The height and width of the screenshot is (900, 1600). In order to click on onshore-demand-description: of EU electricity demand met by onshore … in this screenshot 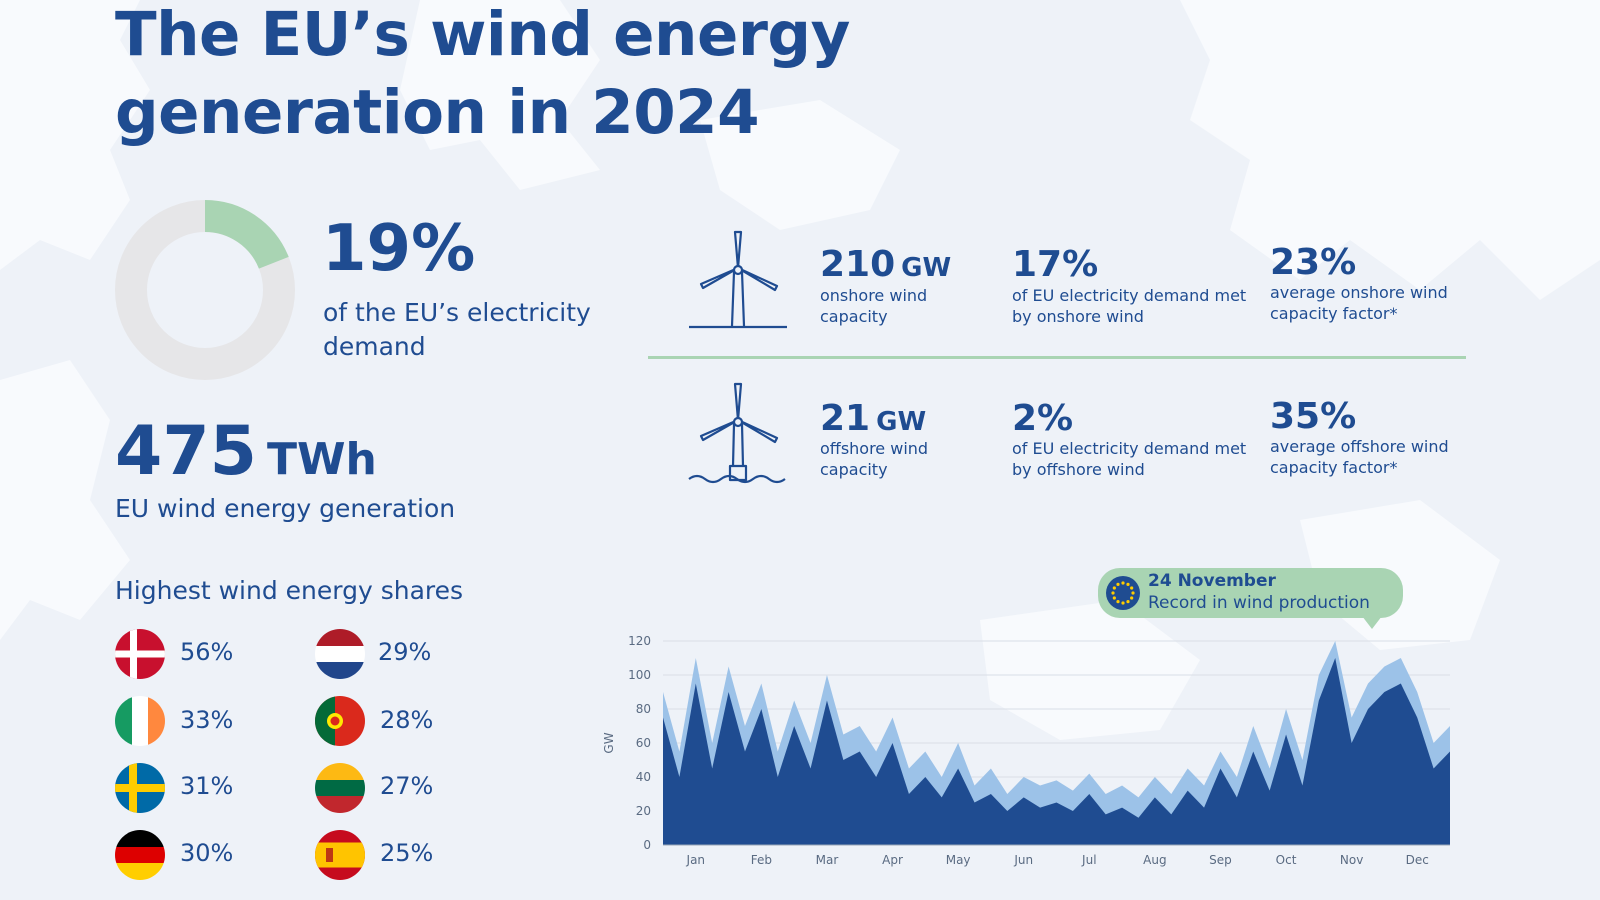, I will do `click(1129, 306)`.